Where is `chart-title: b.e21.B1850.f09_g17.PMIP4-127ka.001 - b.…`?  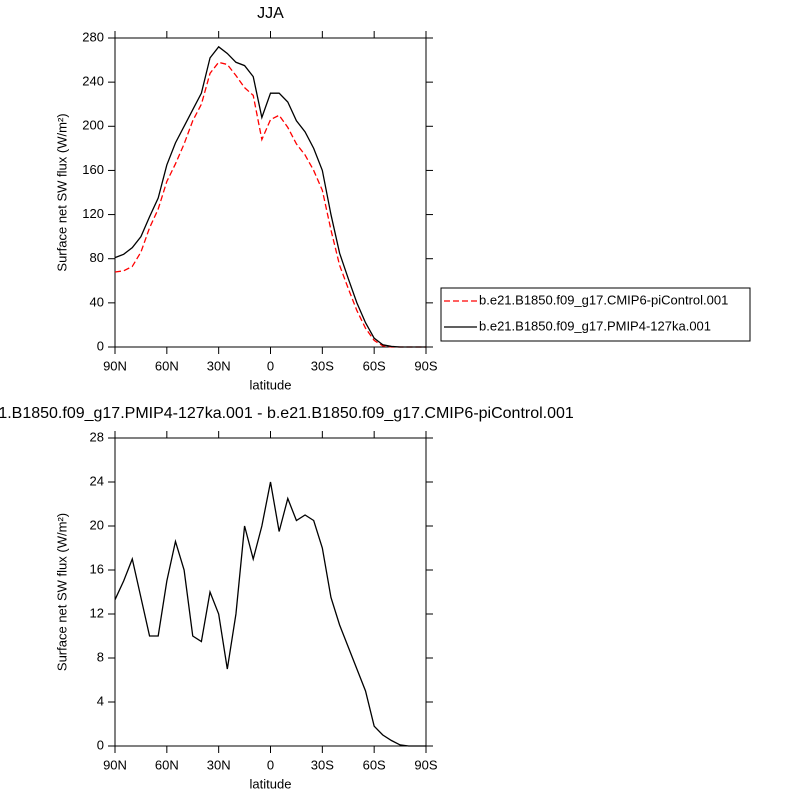 chart-title: b.e21.B1850.f09_g17.PMIP4-127ka.001 - b.… is located at coordinates (287, 413).